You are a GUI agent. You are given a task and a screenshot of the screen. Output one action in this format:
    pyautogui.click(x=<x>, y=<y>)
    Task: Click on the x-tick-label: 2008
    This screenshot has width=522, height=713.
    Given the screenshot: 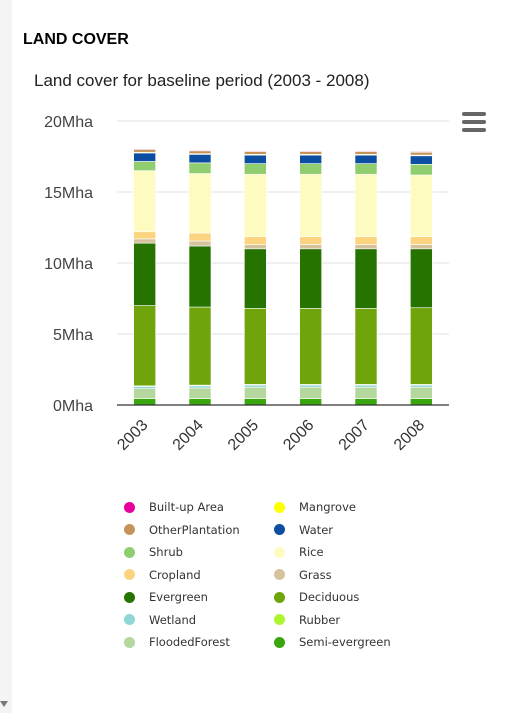 What is the action you would take?
    pyautogui.click(x=409, y=435)
    